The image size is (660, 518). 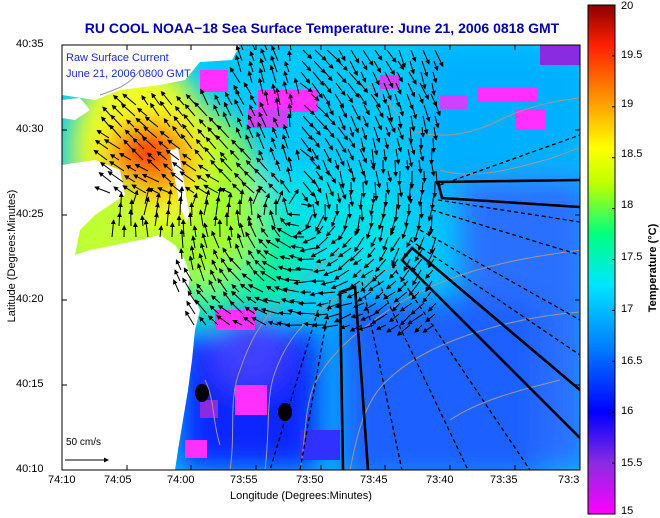 I want to click on station-marker, so click(x=202, y=393).